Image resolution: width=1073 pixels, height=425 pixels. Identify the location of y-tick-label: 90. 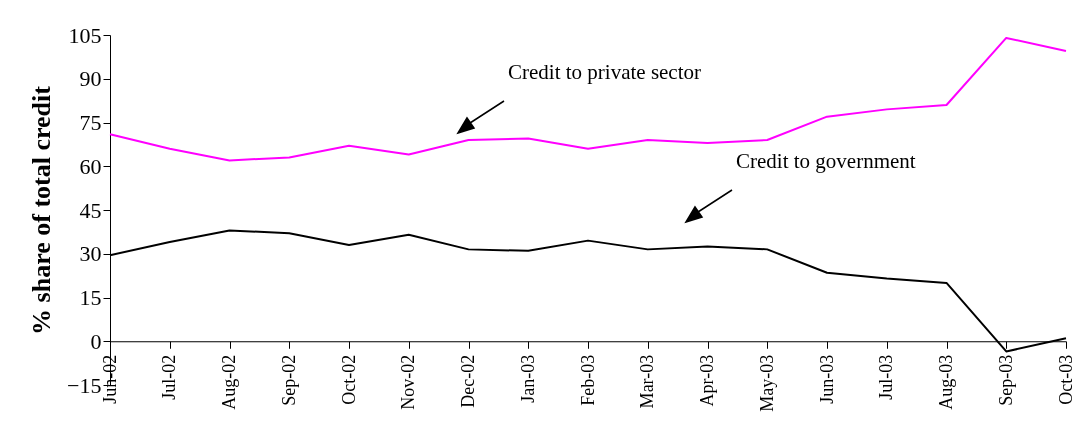
(90, 79).